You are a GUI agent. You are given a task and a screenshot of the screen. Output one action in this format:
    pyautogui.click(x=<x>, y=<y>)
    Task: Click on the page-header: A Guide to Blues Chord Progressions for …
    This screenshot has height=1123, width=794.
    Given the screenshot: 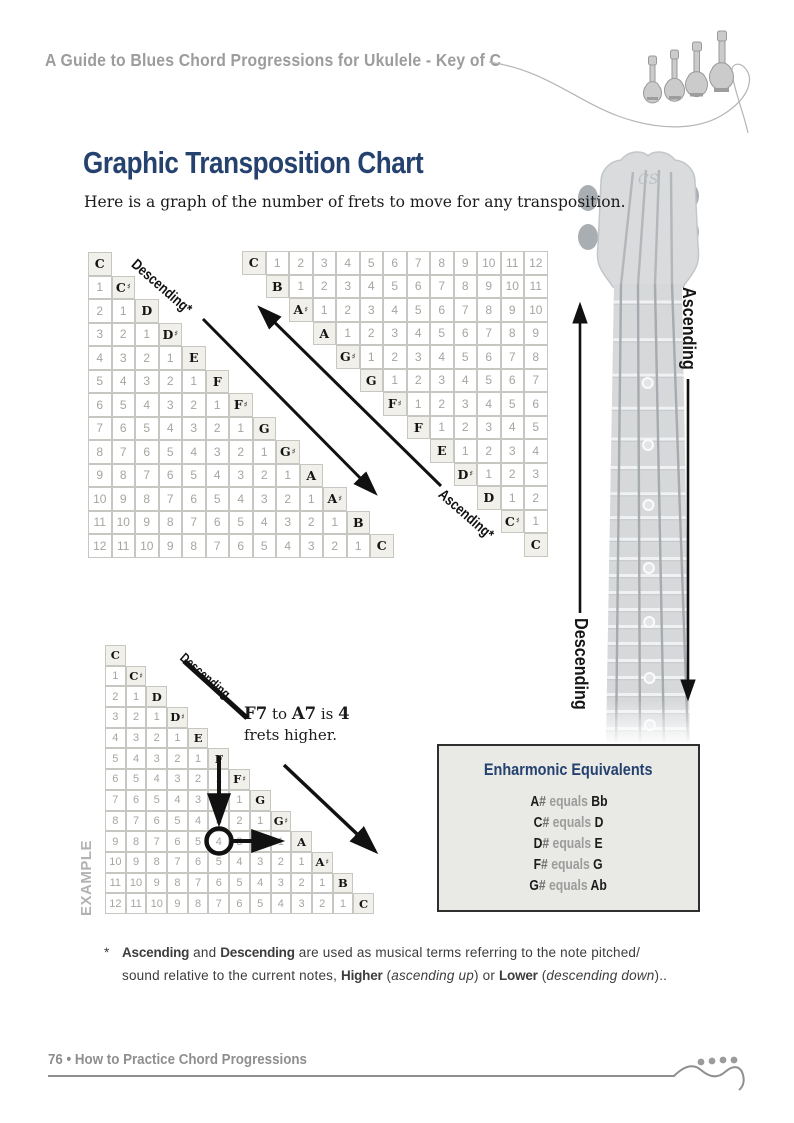 What is the action you would take?
    pyautogui.click(x=273, y=60)
    